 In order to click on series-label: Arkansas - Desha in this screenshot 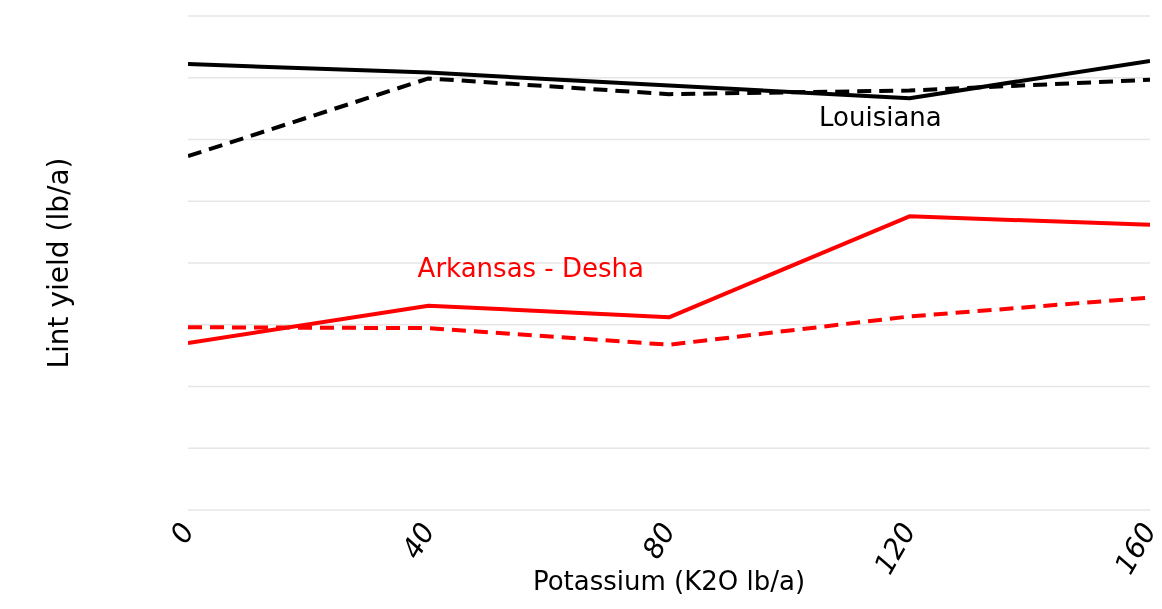, I will do `click(530, 268)`.